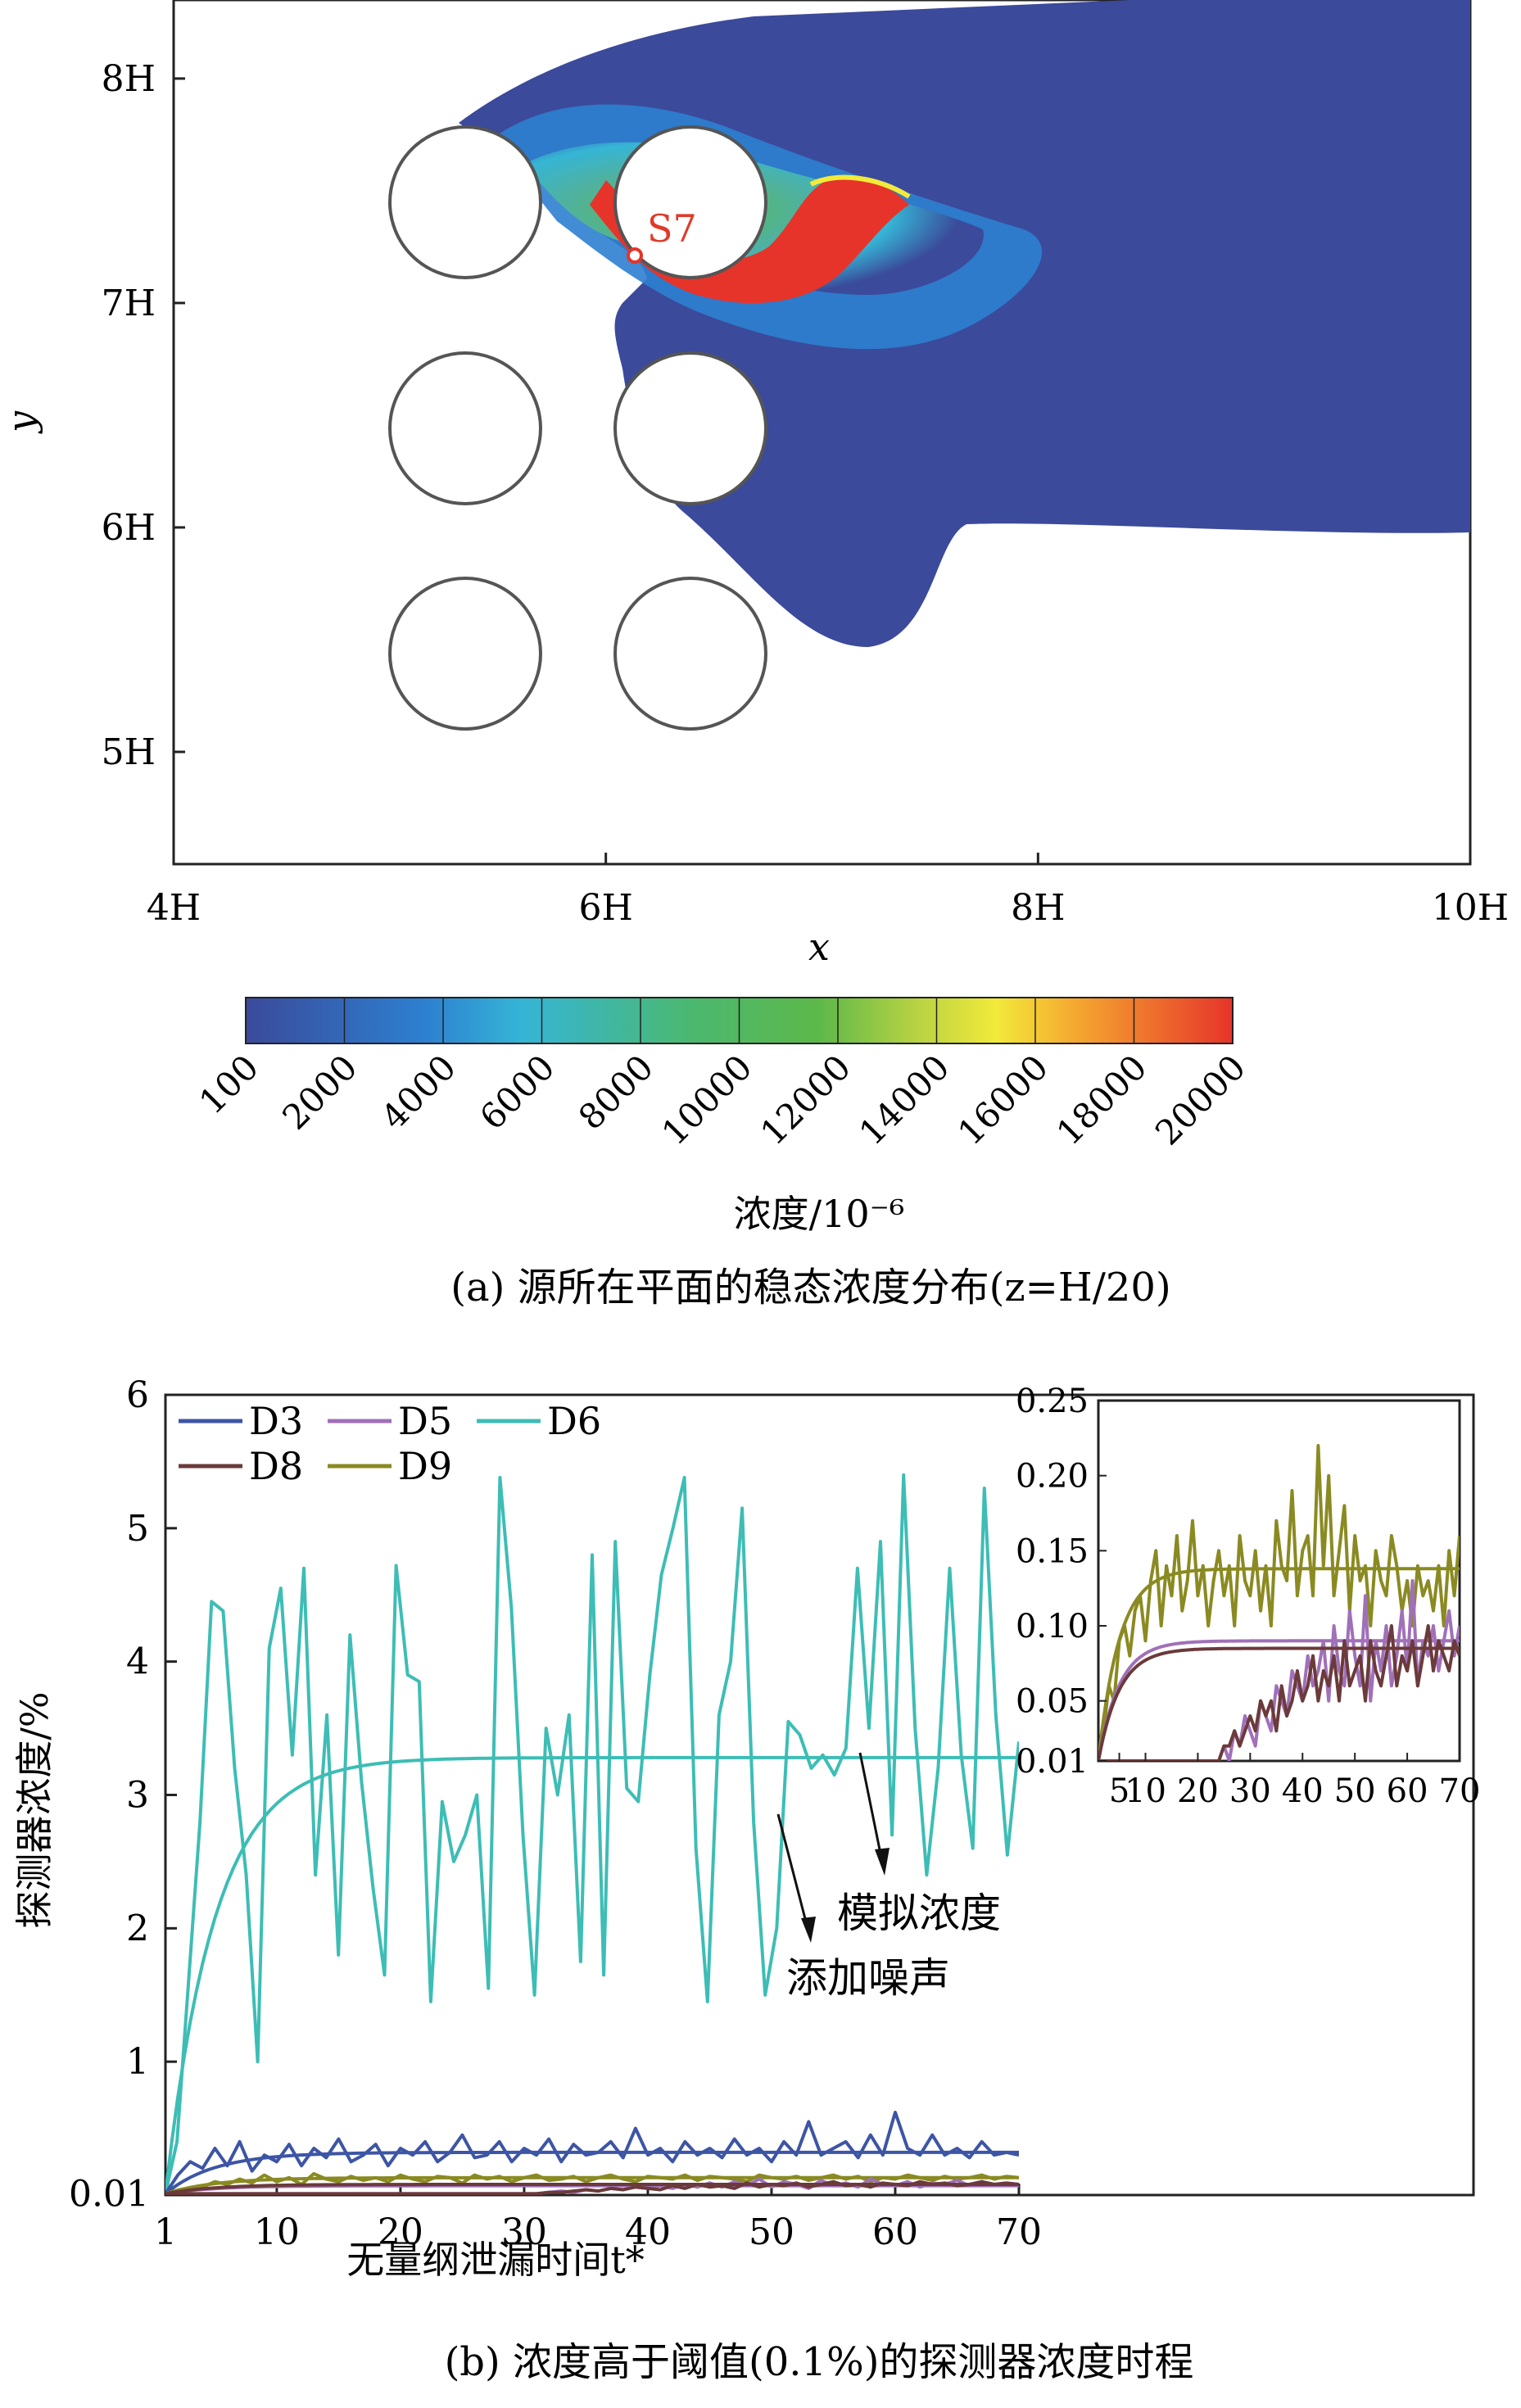 The width and height of the screenshot is (1521, 2408). I want to click on legend-label-D8: D8, so click(276, 1466).